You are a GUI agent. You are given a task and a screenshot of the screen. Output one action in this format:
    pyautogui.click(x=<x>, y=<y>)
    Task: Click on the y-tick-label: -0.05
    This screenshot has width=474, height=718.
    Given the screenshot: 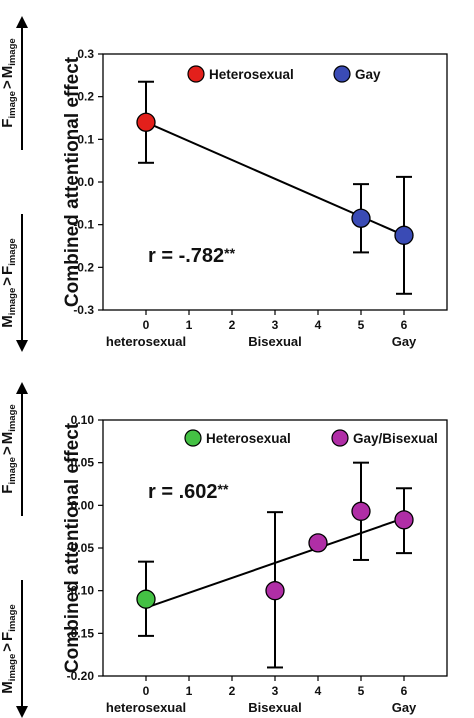 What is the action you would take?
    pyautogui.click(x=81, y=548)
    